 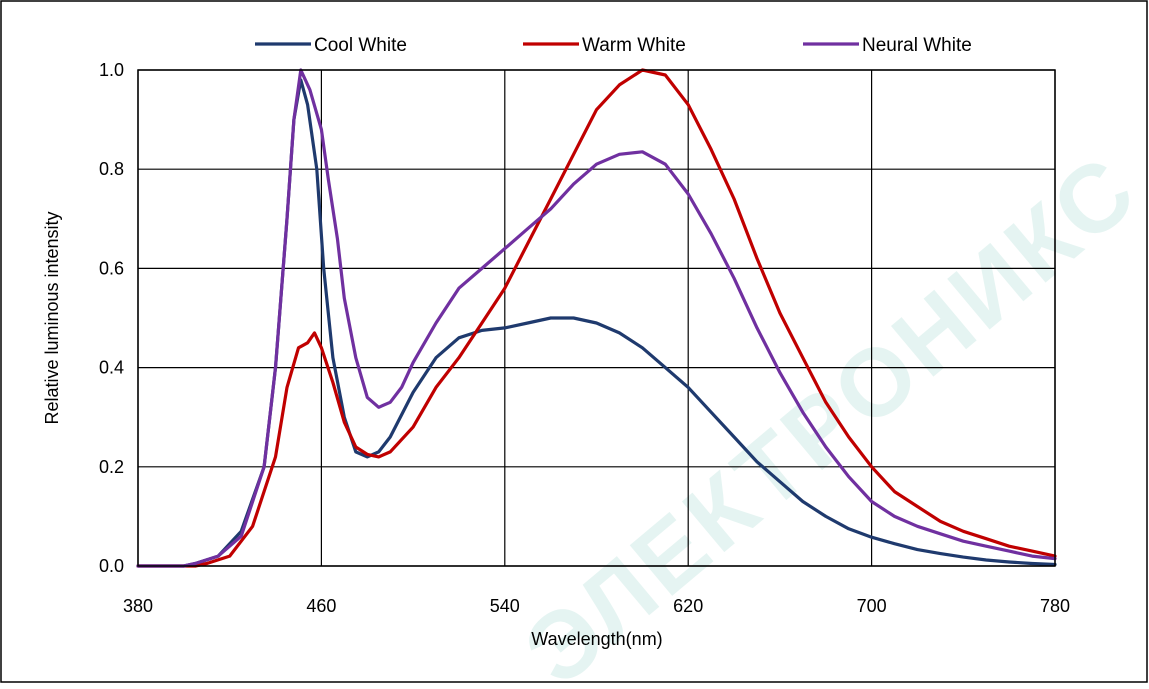 What do you see at coordinates (872, 606) in the screenshot?
I see `x-tick-label: 700` at bounding box center [872, 606].